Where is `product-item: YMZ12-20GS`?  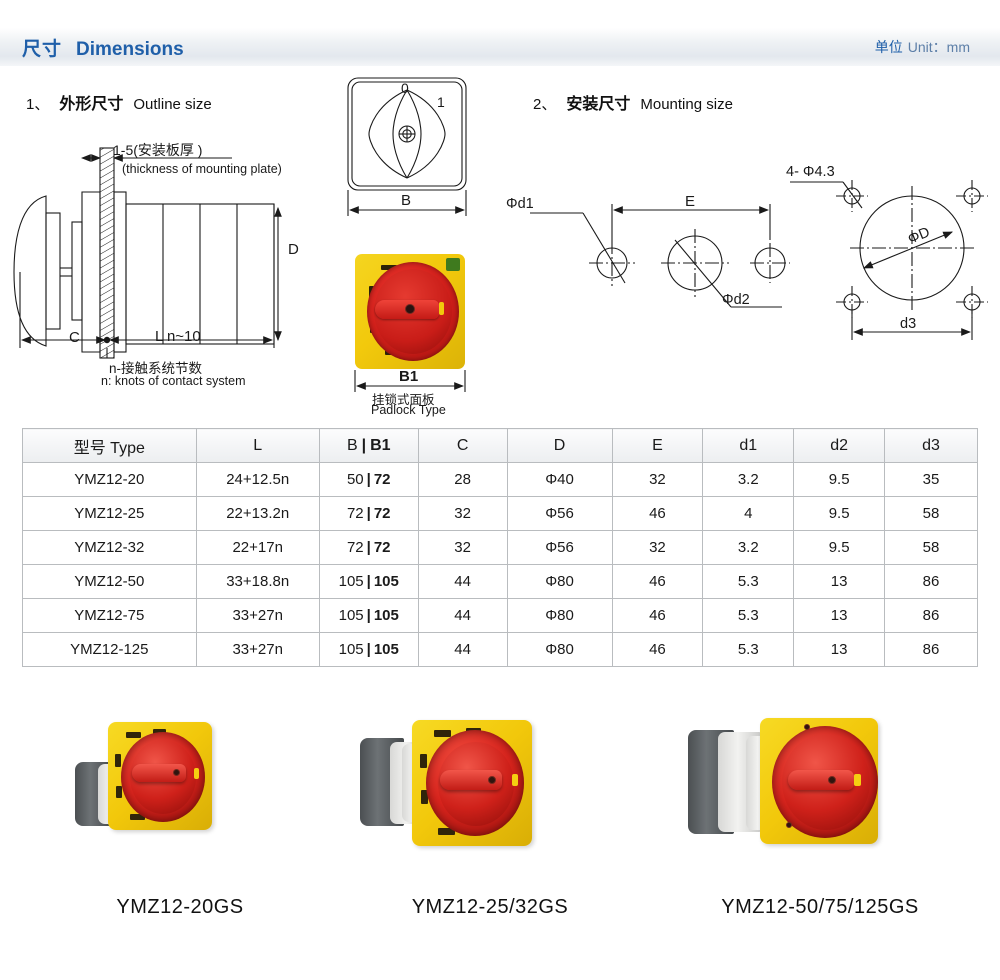
product-item: YMZ12-20GS is located at coordinates (180, 809).